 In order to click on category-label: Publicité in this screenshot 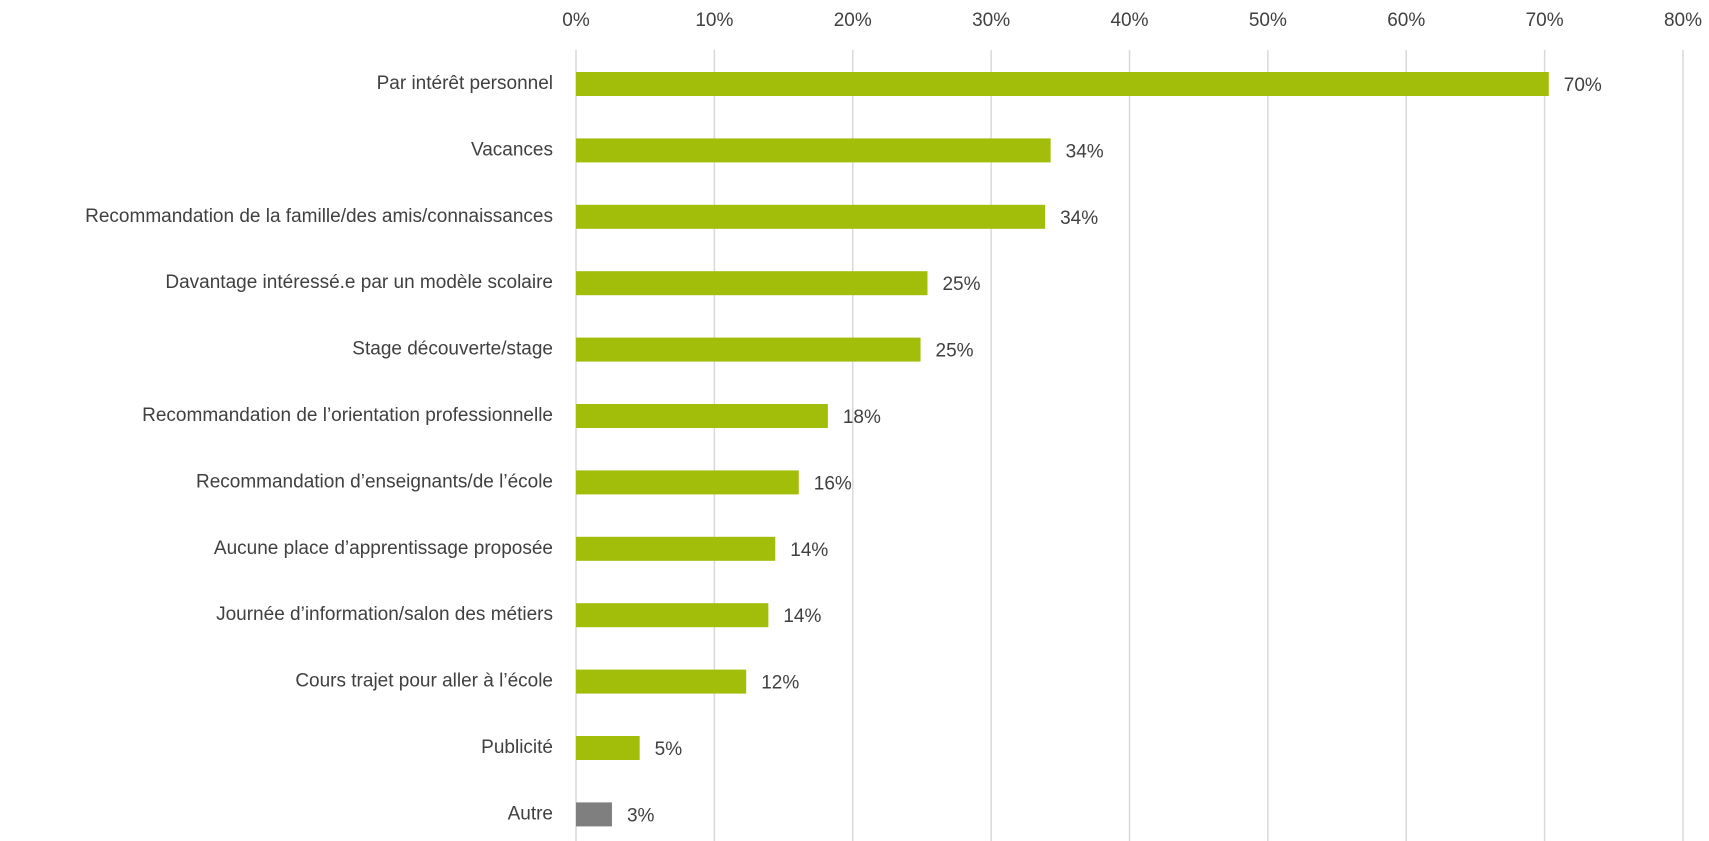, I will do `click(517, 747)`.